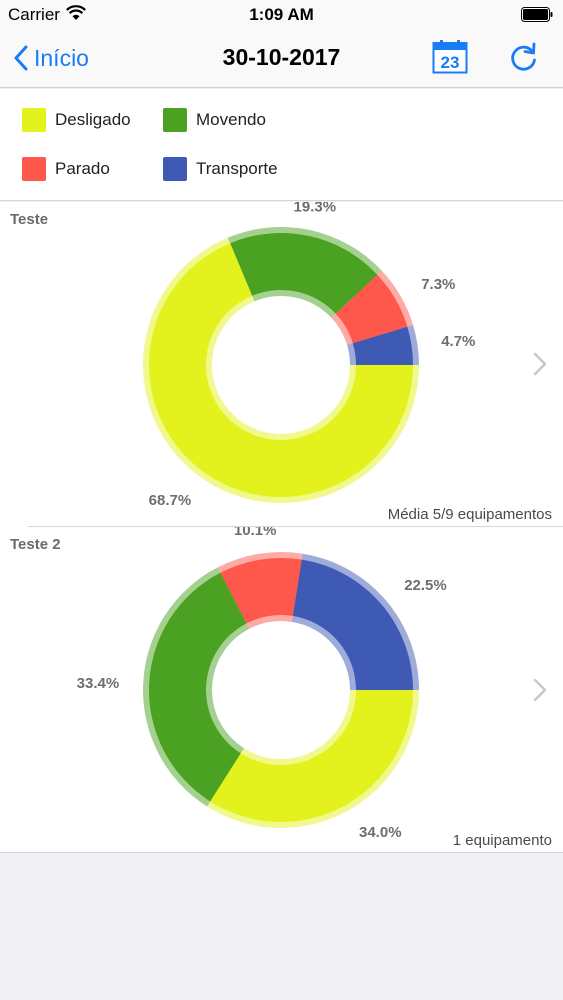 This screenshot has height=1000, width=563. I want to click on slice-label-desligado: 34.0%, so click(380, 832).